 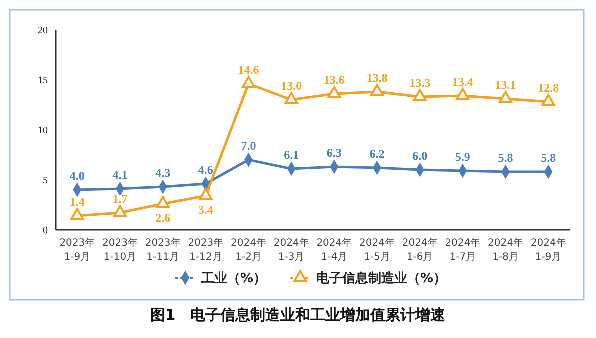 I want to click on x-tick-label: 2024年 1-9月, so click(x=548, y=250).